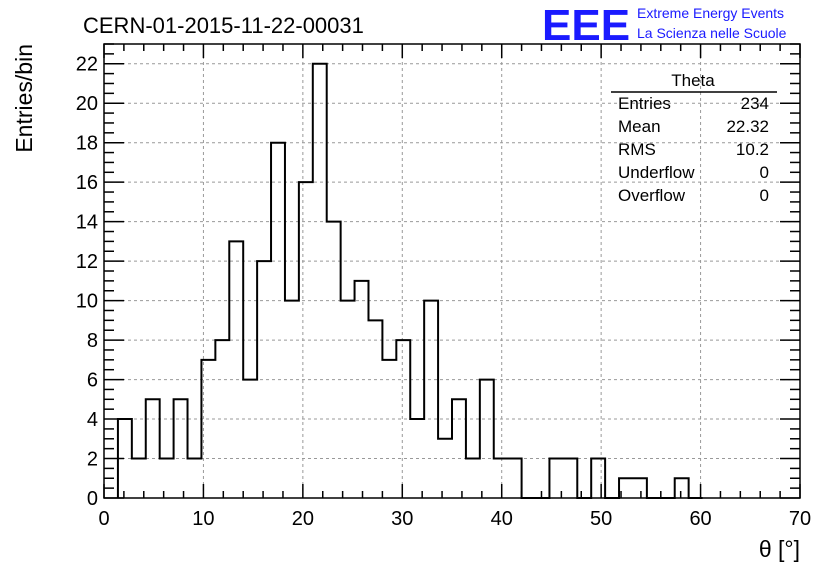 The height and width of the screenshot is (572, 836). I want to click on y-tick-labels: 0 2 4 6 8 10 12 14 16 18 20 22, so click(87, 282).